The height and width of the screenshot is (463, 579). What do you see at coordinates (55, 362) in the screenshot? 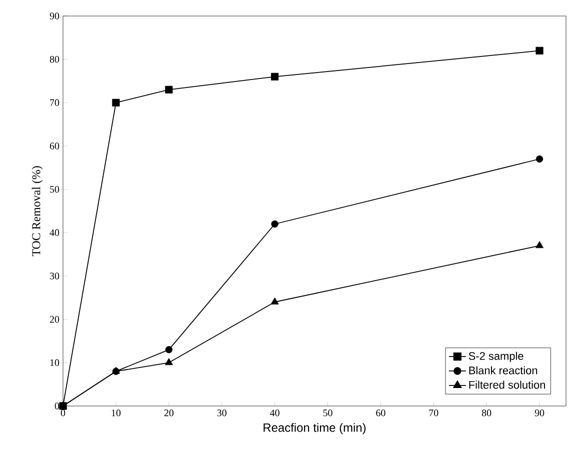
I see `y-tick-label: 10` at bounding box center [55, 362].